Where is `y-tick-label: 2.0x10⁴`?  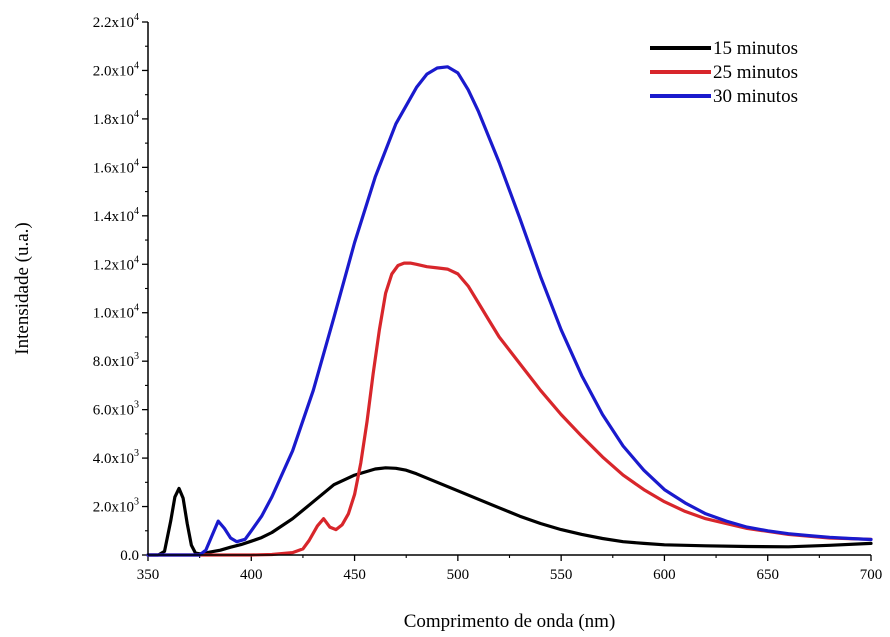 y-tick-label: 2.0x10⁴ is located at coordinates (116, 69).